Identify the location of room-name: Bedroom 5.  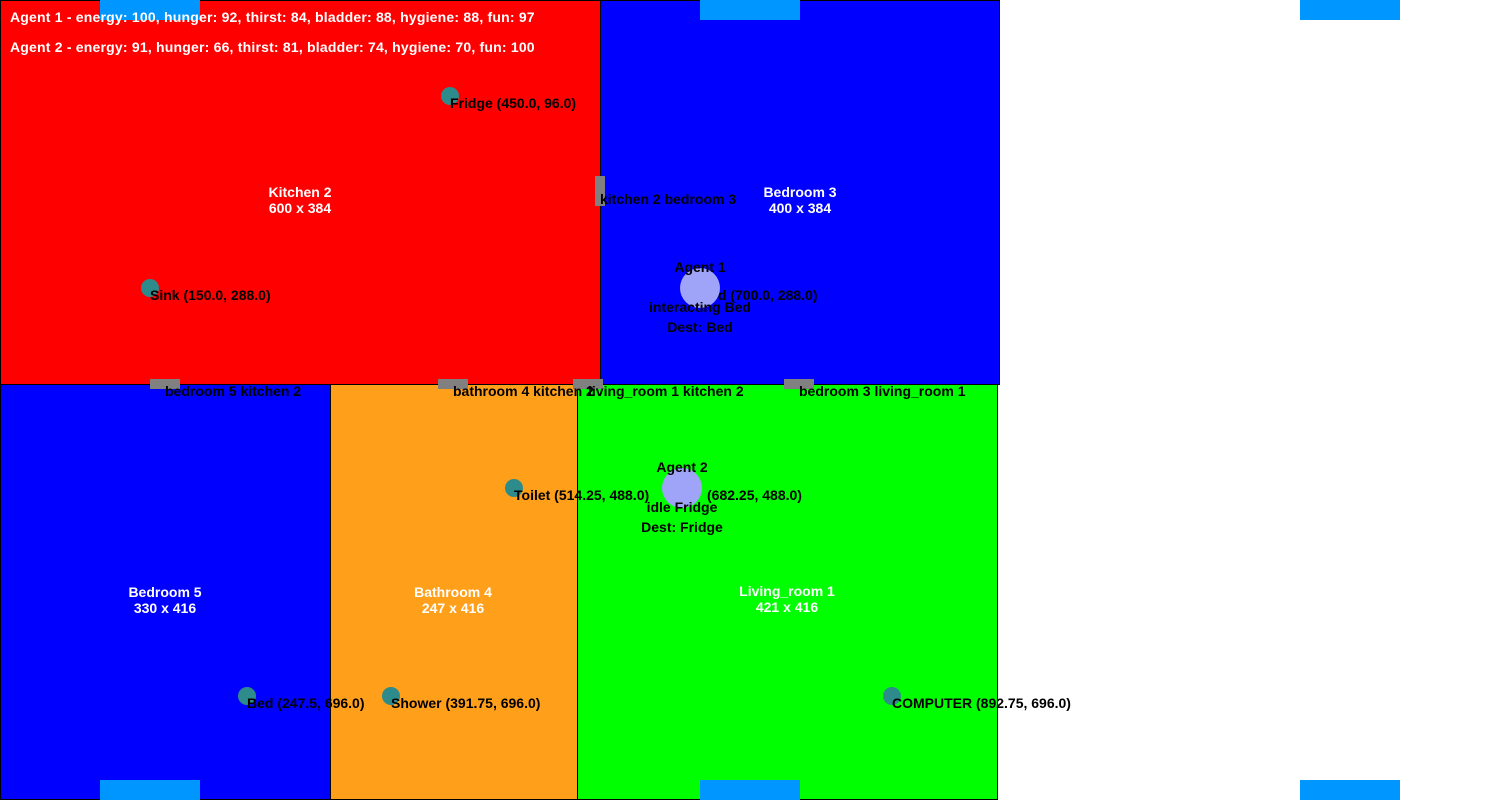
(164, 592).